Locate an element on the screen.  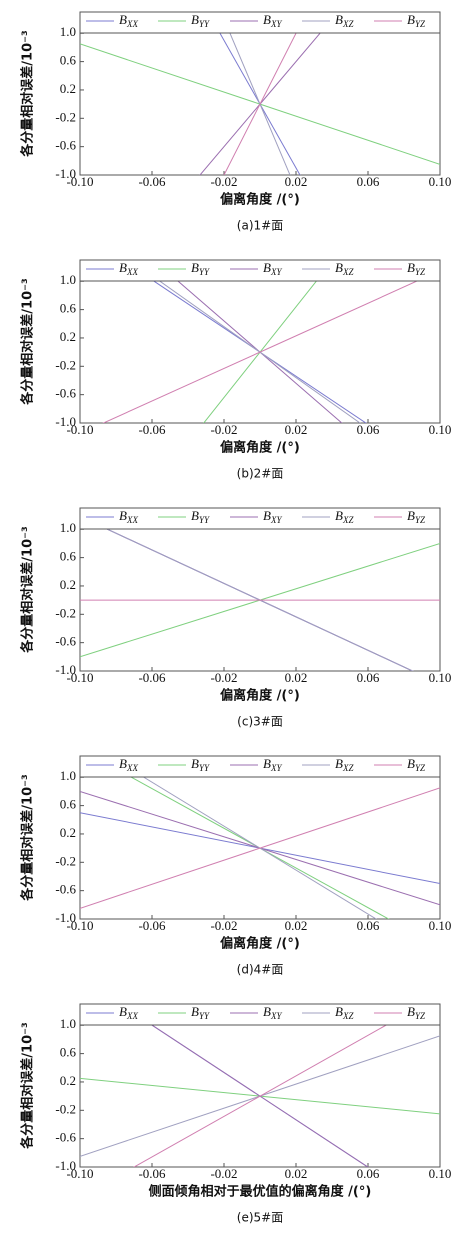
caption: (e)5#面 is located at coordinates (260, 1218).